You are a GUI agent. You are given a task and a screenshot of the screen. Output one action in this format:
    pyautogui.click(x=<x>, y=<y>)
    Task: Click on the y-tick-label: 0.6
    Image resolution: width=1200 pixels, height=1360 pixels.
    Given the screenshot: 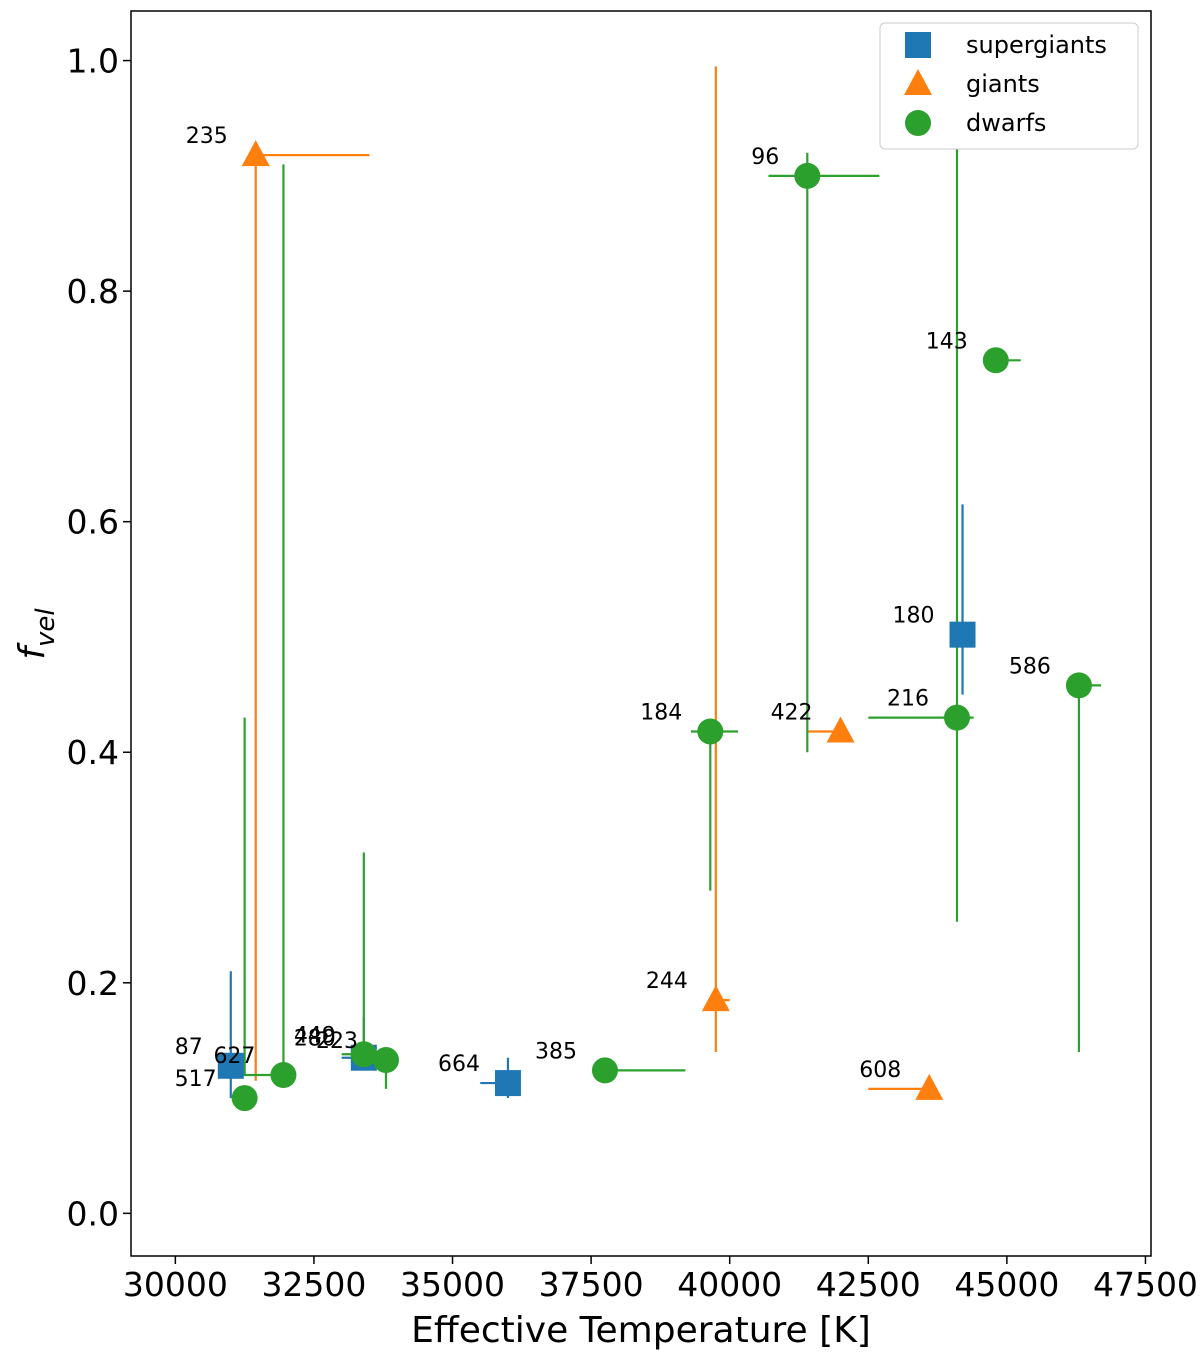 What is the action you would take?
    pyautogui.click(x=93, y=522)
    